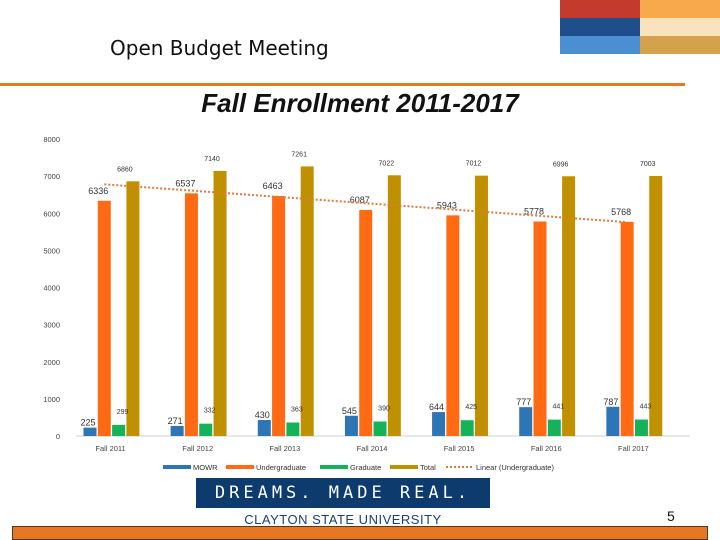 The image size is (720, 540). I want to click on corner-block-navy, so click(600, 27).